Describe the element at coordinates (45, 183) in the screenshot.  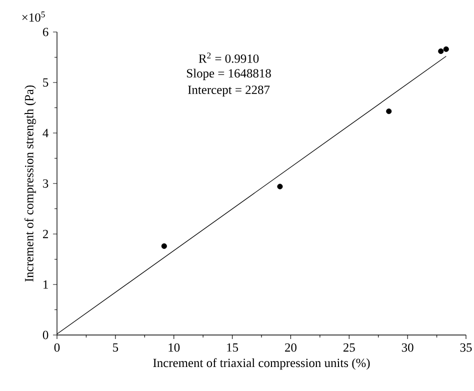
I see `y-tick-label: 3` at that location.